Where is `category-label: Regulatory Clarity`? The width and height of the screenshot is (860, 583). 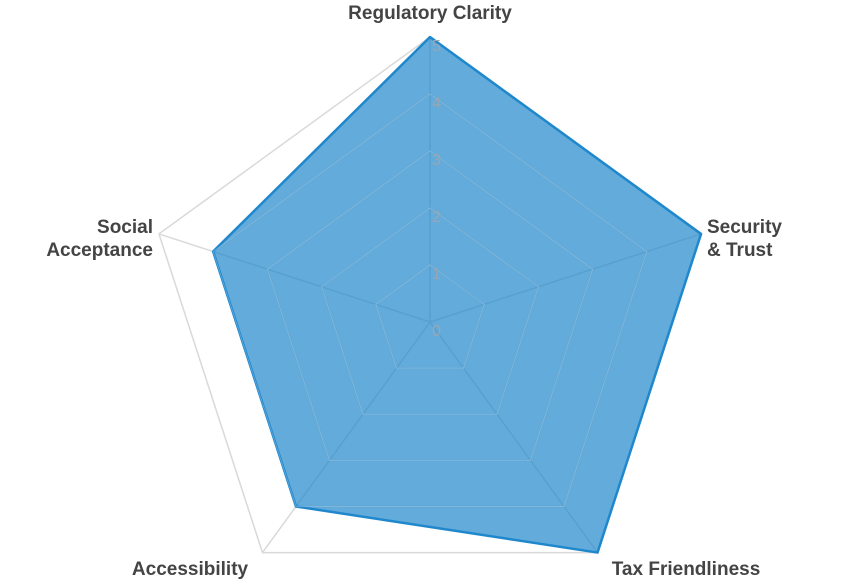 category-label: Regulatory Clarity is located at coordinates (430, 13).